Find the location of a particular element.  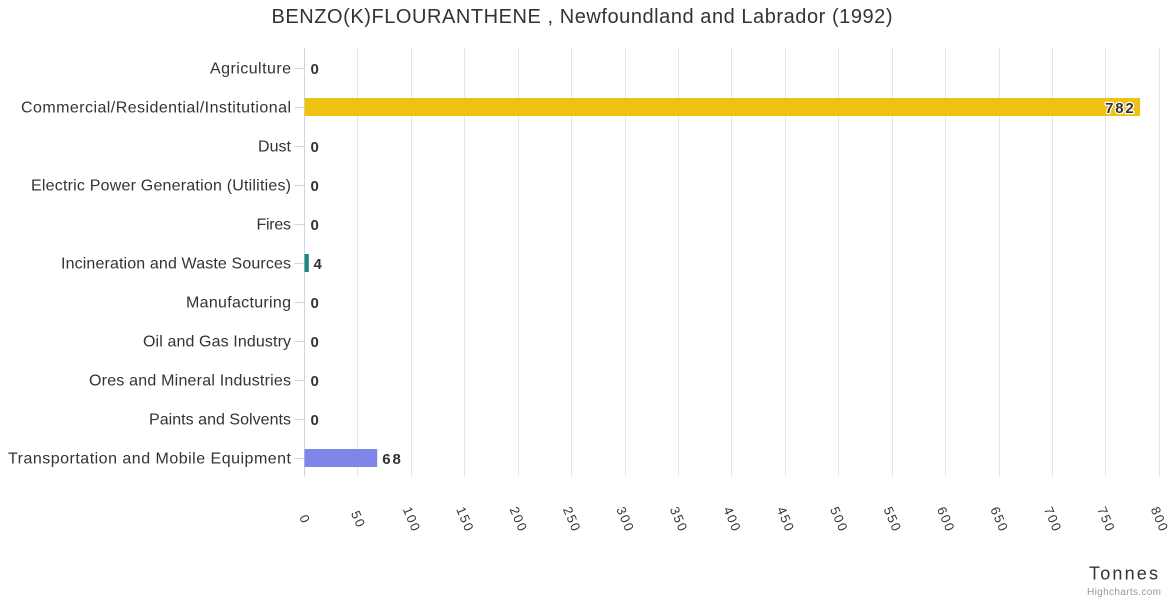

svg-text: Ores and Mineral Industries is located at coordinates (190, 381).